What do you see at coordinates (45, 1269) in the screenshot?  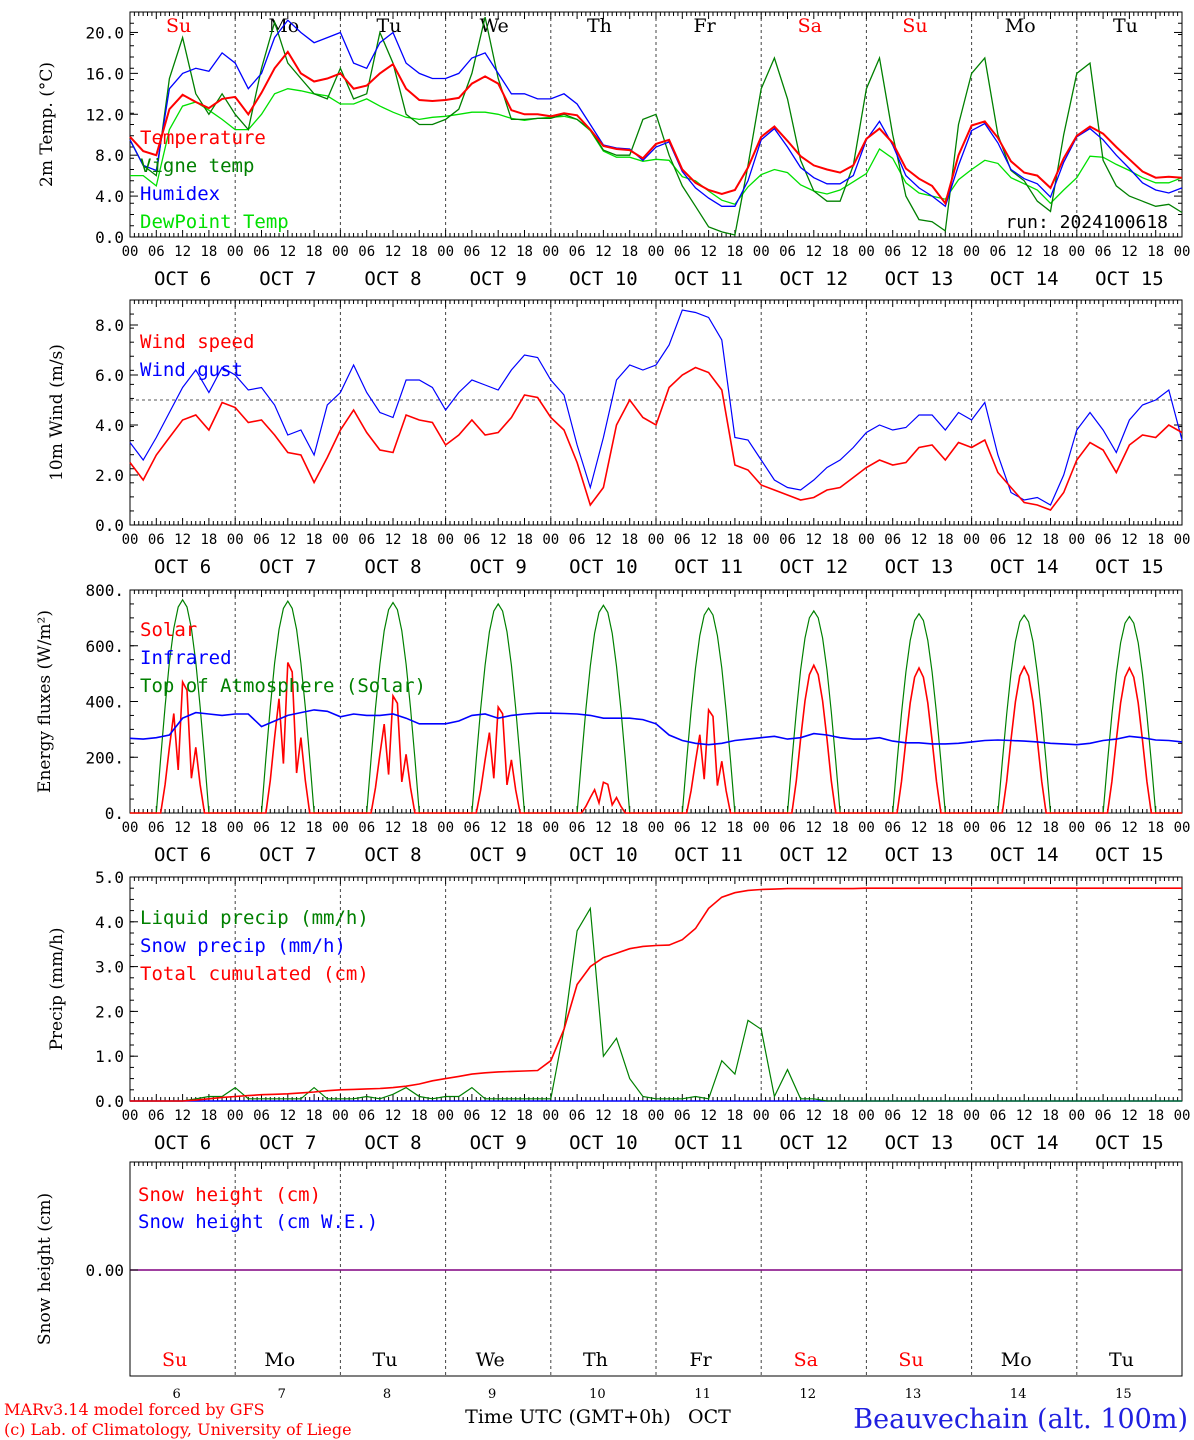 I see `y-axis-label: Snow height (cm)` at bounding box center [45, 1269].